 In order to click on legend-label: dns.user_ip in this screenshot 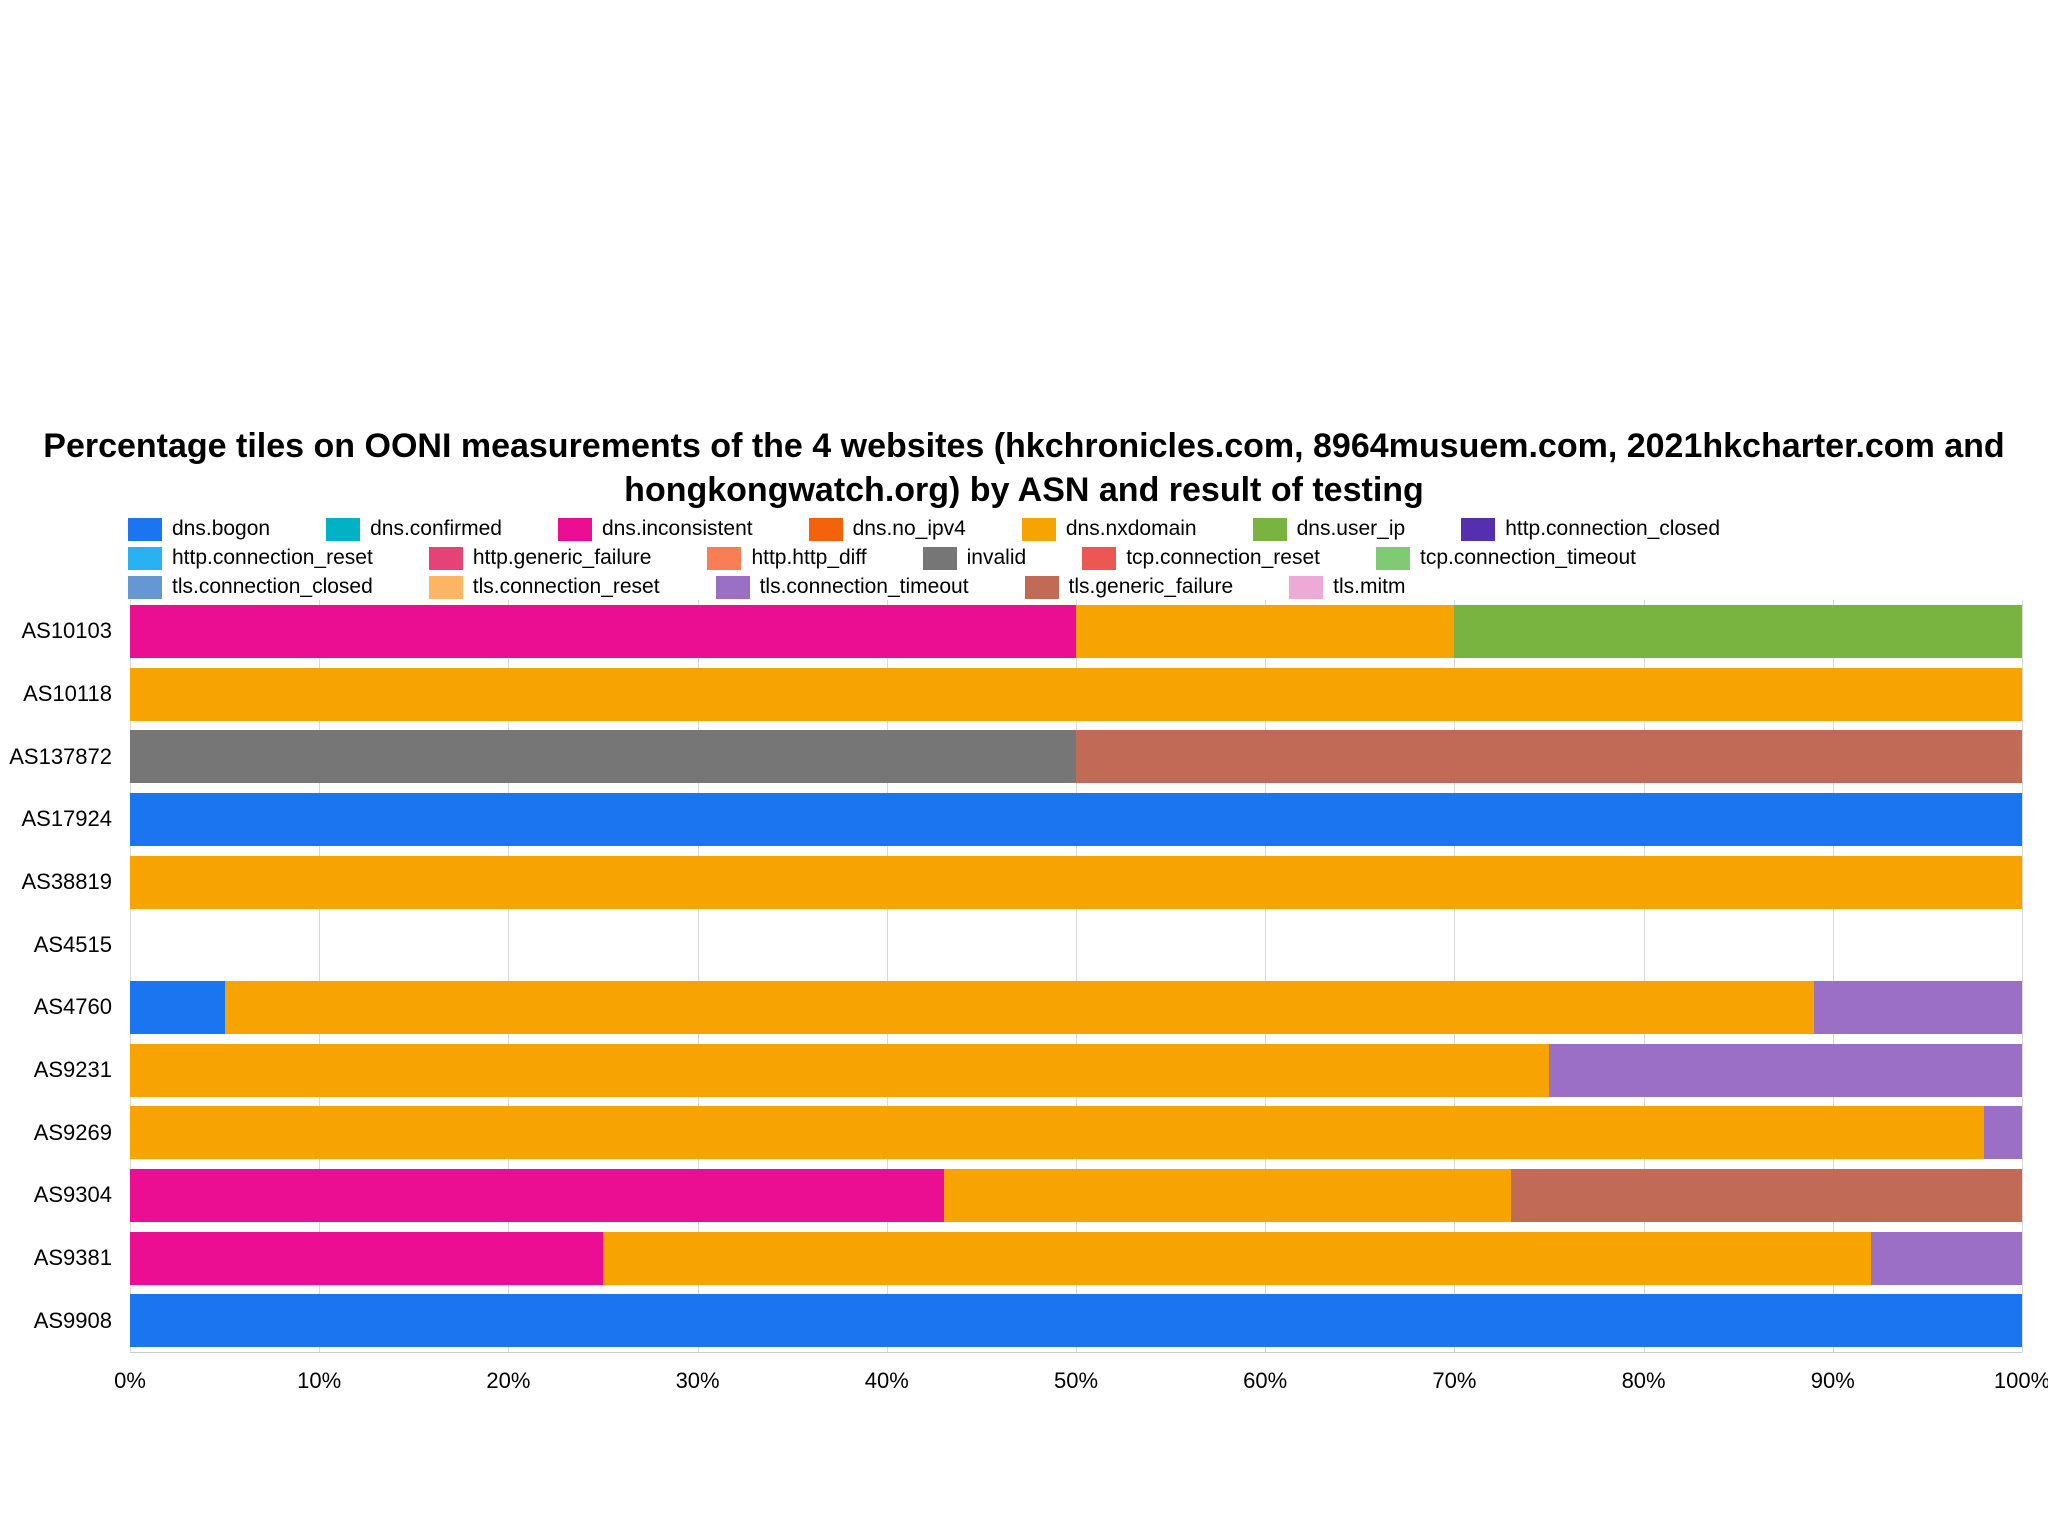, I will do `click(1351, 528)`.